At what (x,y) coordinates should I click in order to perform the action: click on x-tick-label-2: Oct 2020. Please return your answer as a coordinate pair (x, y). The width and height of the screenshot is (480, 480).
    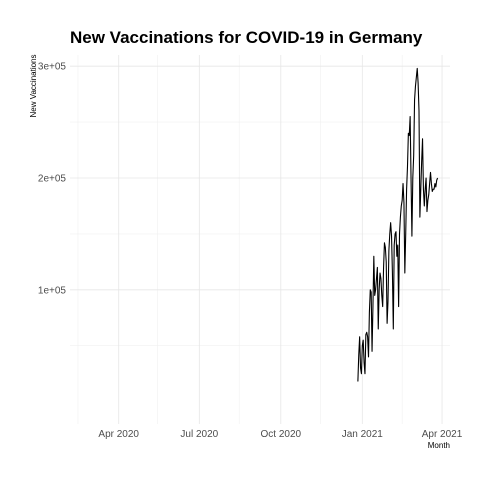
    Looking at the image, I should click on (281, 434).